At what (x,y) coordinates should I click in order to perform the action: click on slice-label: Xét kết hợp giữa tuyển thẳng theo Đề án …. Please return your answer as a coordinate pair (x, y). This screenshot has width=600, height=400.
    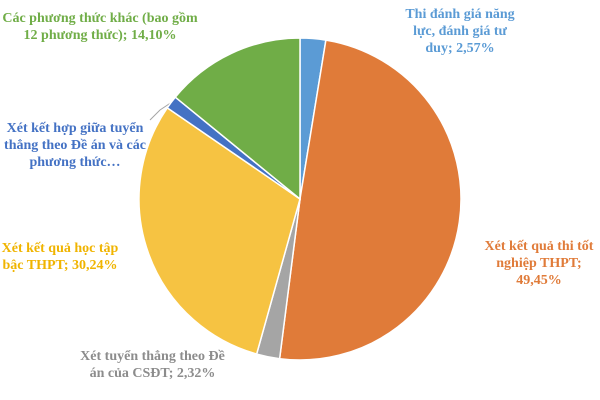
    Looking at the image, I should click on (75, 145).